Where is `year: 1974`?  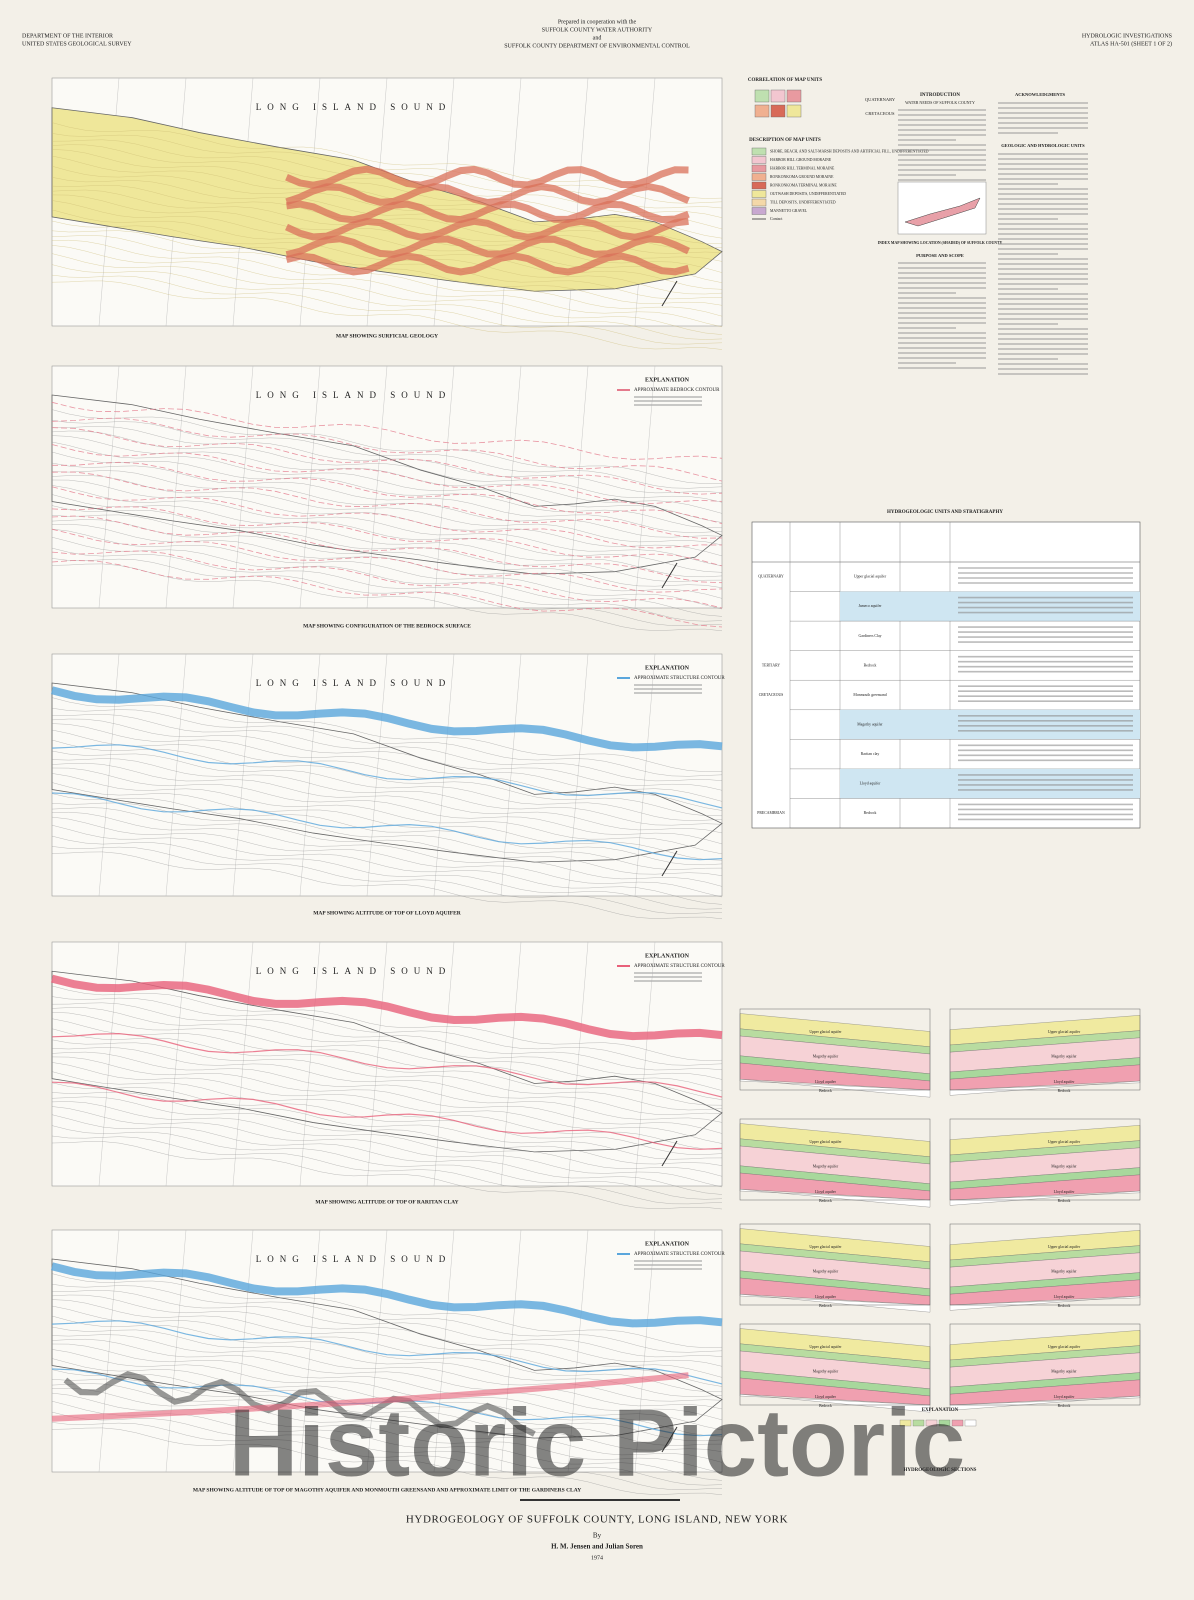
year: 1974 is located at coordinates (597, 1558).